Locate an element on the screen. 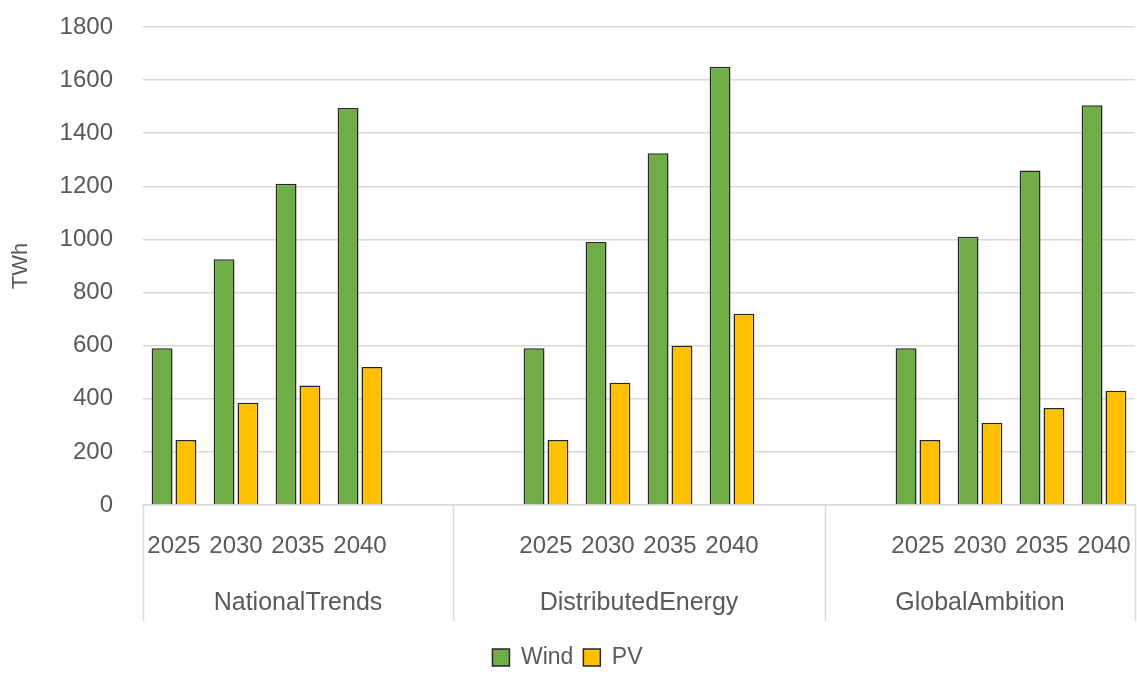 Image resolution: width=1137 pixels, height=679 pixels. legend-label: PV is located at coordinates (627, 655).